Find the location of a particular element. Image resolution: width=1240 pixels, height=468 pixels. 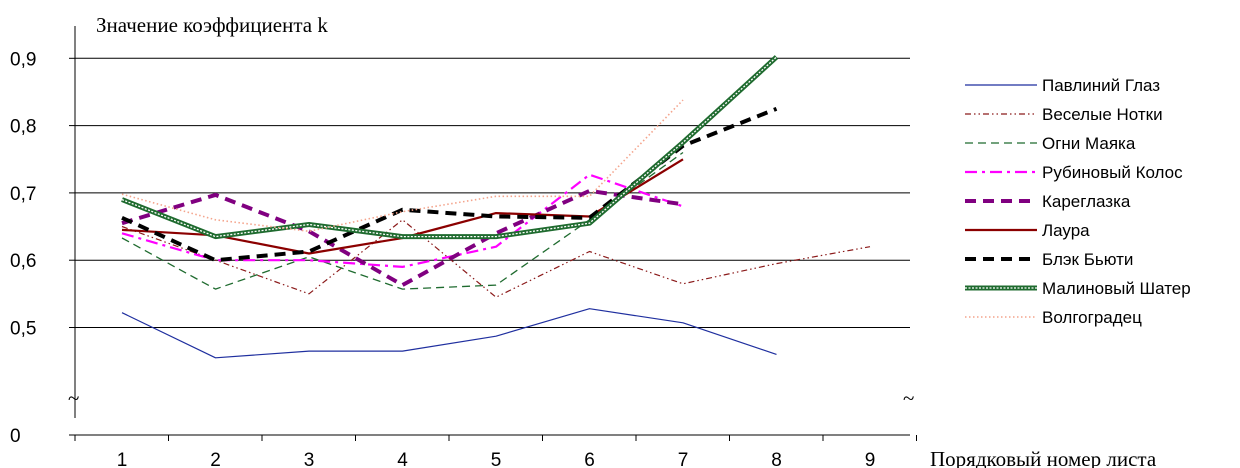

x-tick-label: 4 is located at coordinates (402, 459).